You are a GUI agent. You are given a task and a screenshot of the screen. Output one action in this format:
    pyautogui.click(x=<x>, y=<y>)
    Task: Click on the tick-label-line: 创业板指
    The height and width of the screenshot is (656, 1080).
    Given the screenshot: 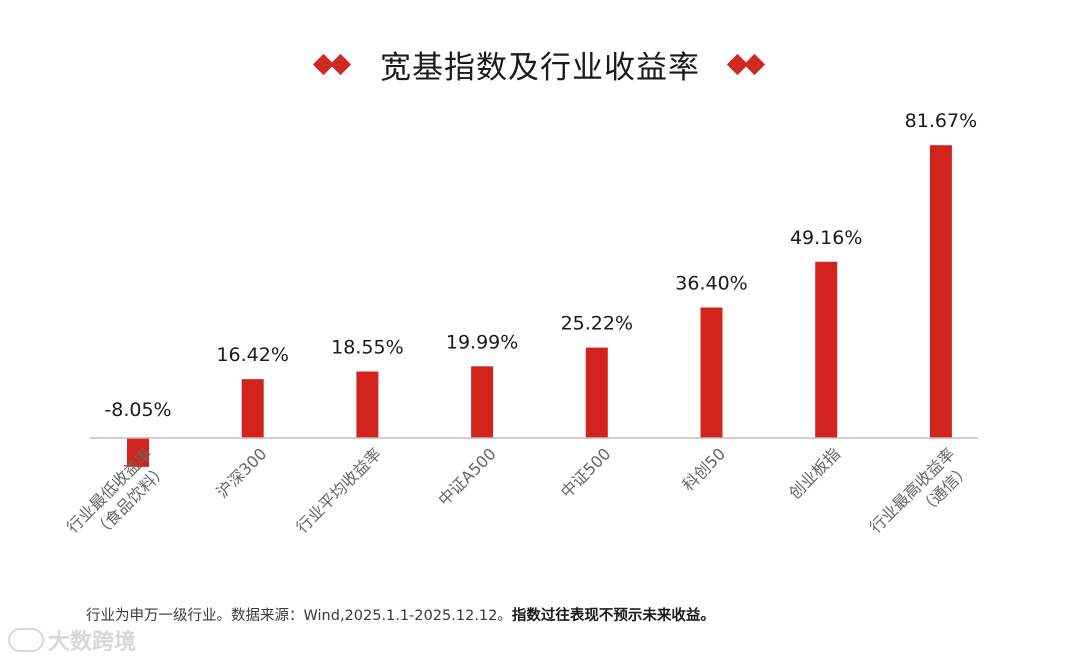 What is the action you would take?
    pyautogui.click(x=814, y=473)
    